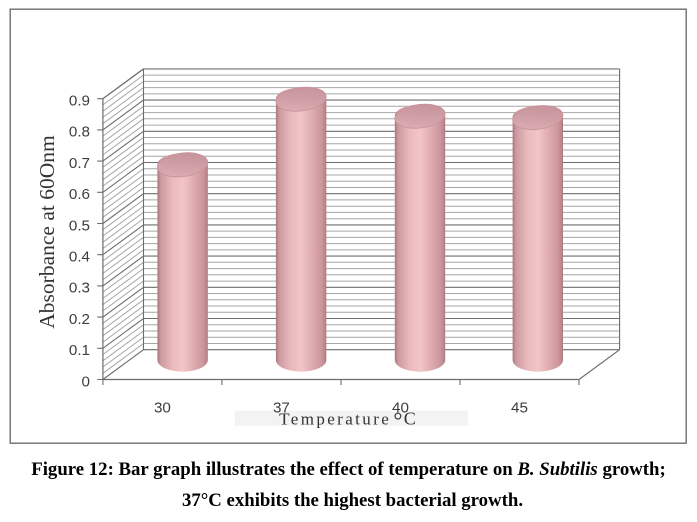 The height and width of the screenshot is (522, 697). What do you see at coordinates (410, 418) in the screenshot?
I see `svg-text: C` at bounding box center [410, 418].